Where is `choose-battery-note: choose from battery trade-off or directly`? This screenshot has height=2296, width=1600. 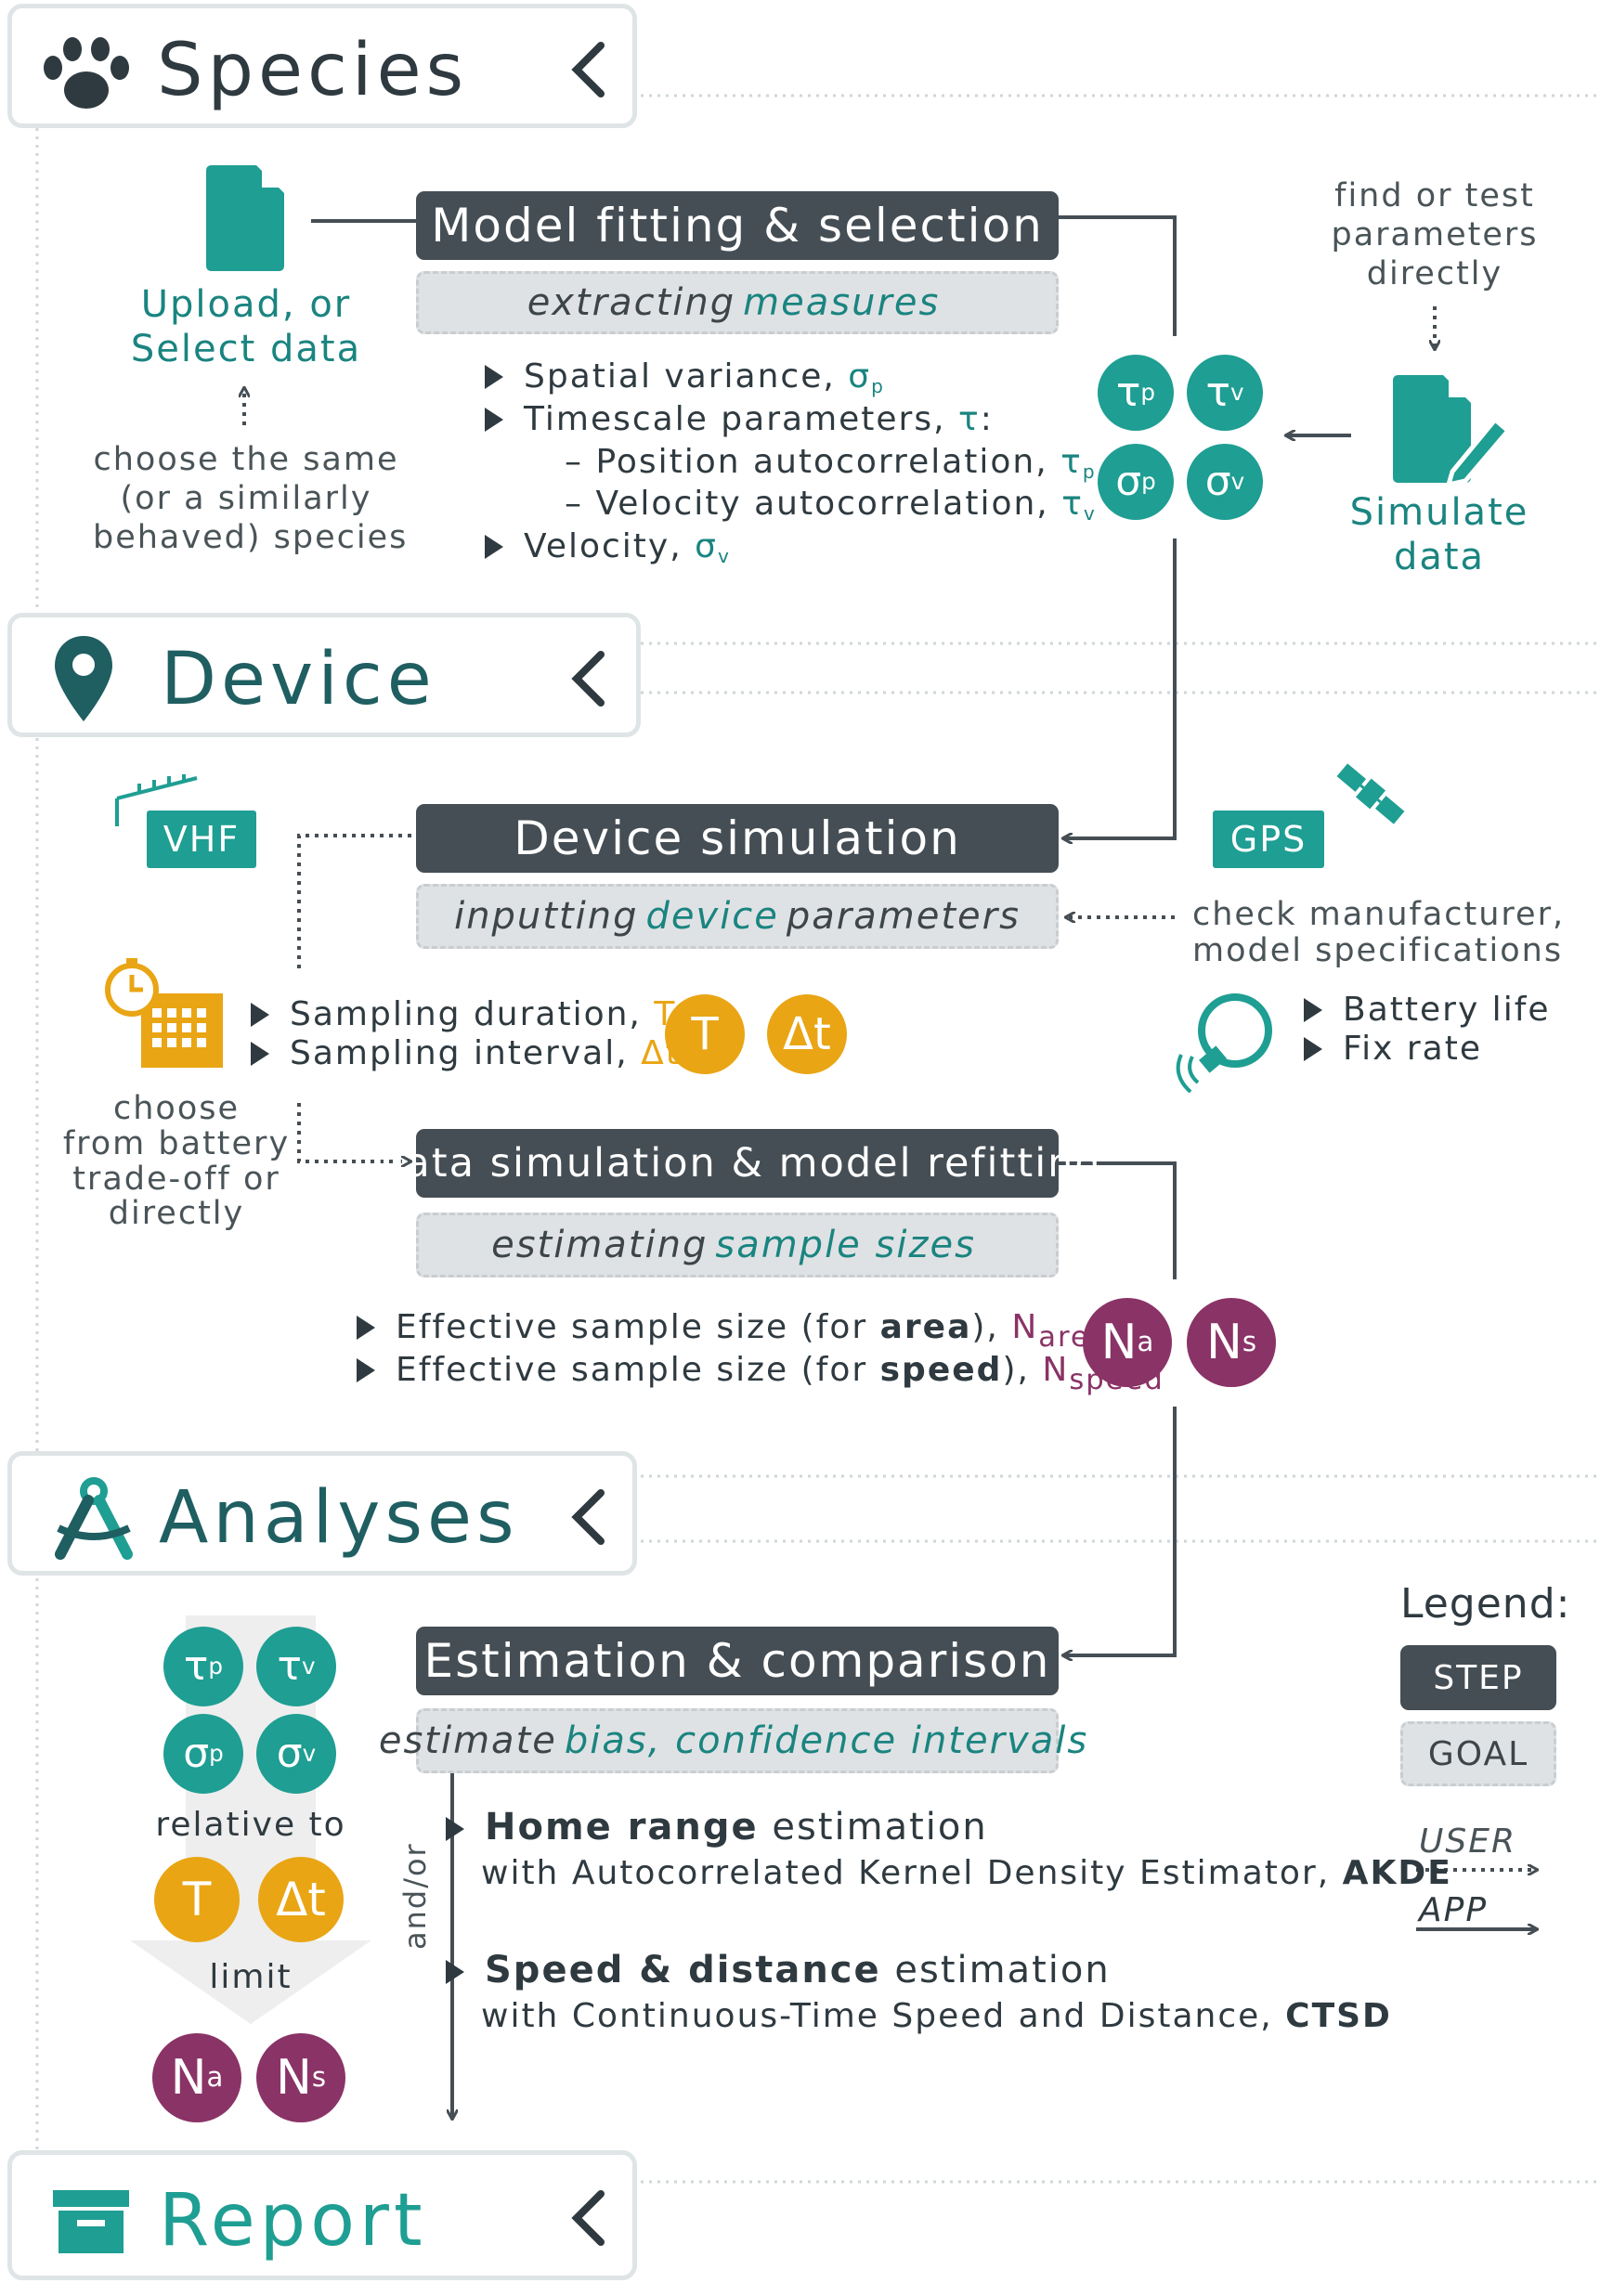
choose-battery-note: choose from battery trade-off or directly is located at coordinates (176, 1161).